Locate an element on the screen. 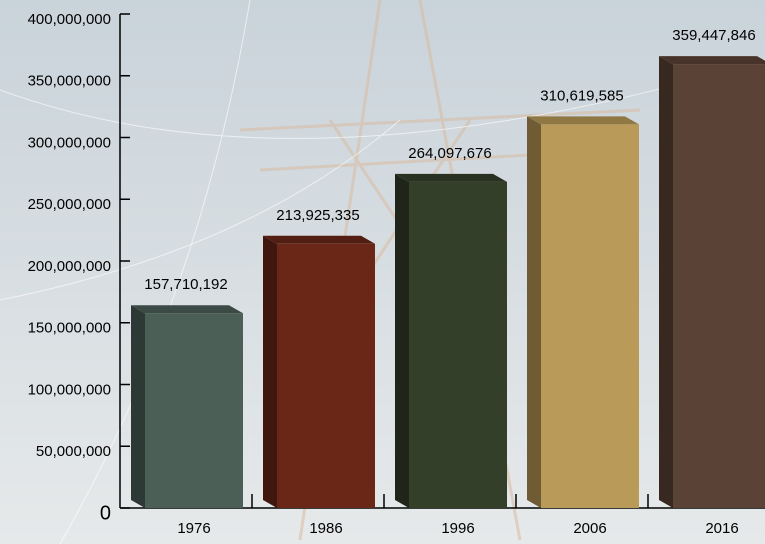 Image resolution: width=765 pixels, height=544 pixels. value-label: 213,925,335 is located at coordinates (317, 215).